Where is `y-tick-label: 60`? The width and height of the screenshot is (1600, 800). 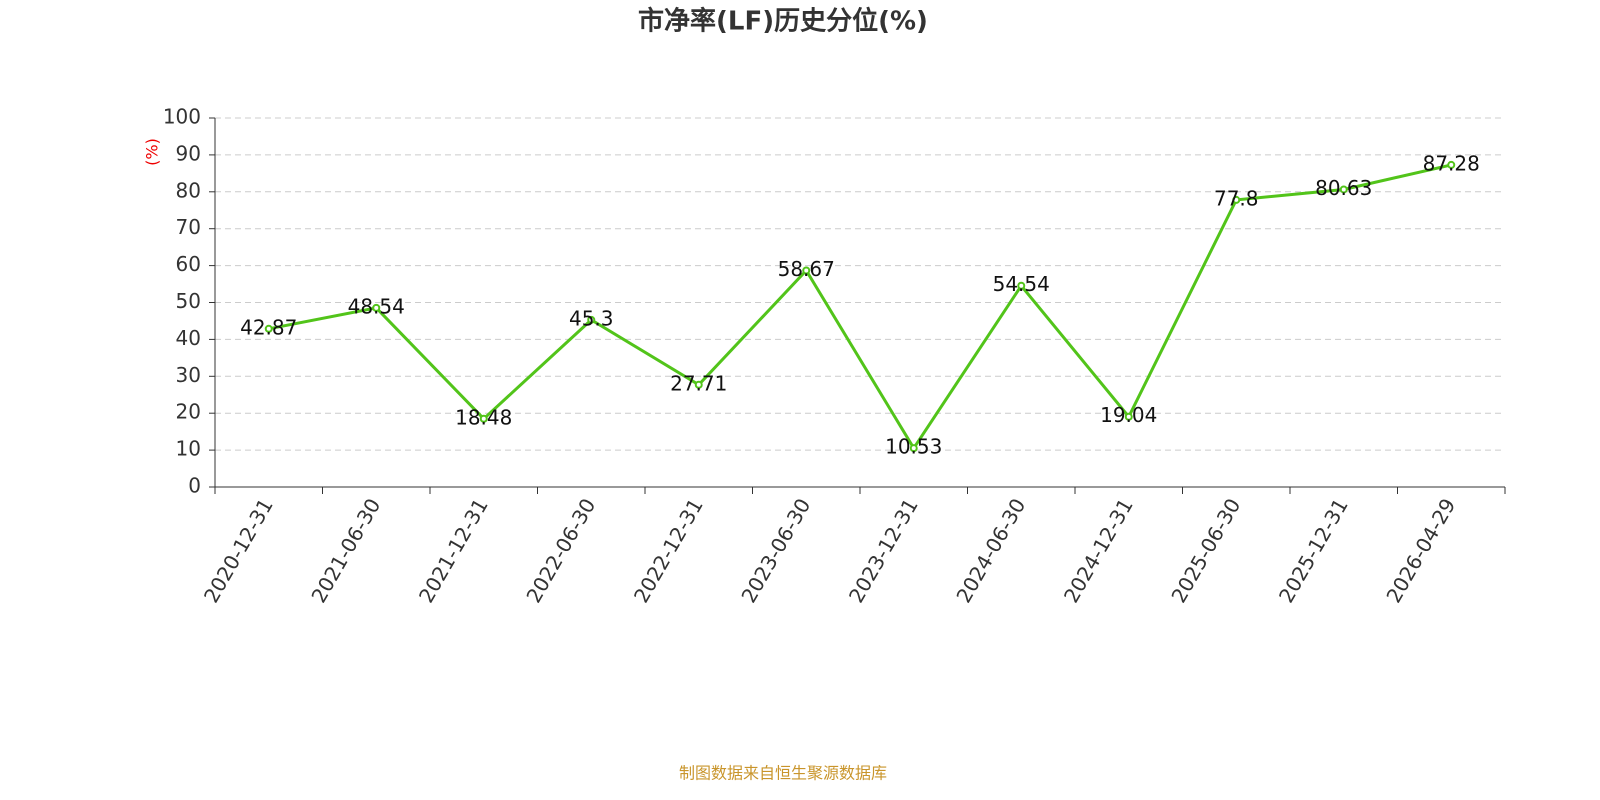 y-tick-label: 60 is located at coordinates (188, 264).